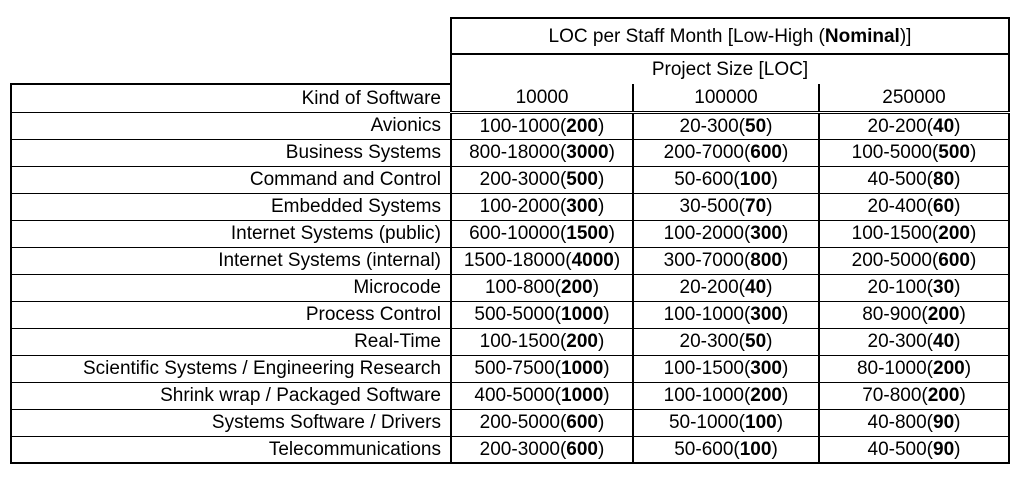 This screenshot has height=480, width=1018. I want to click on loc-range-cell: 100-800(200), so click(542, 287).